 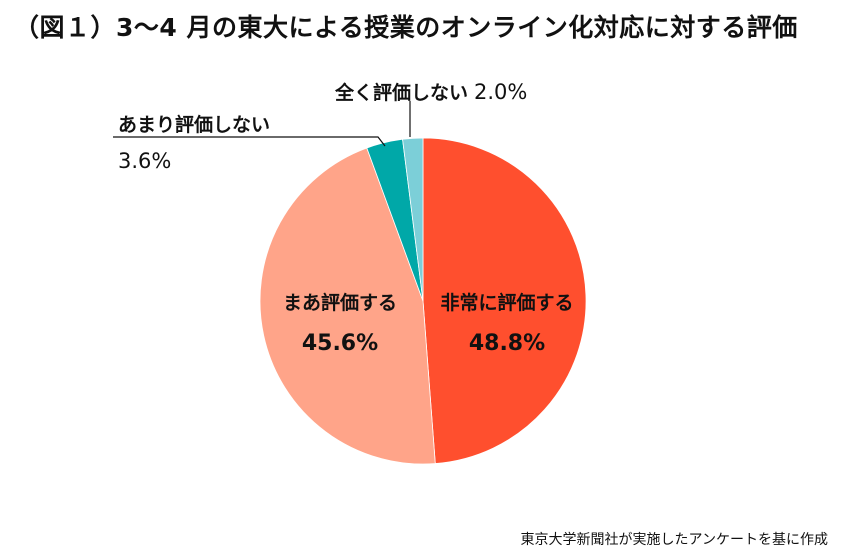 I want to click on slice-value-not-at-all: 2.0%, so click(x=500, y=92).